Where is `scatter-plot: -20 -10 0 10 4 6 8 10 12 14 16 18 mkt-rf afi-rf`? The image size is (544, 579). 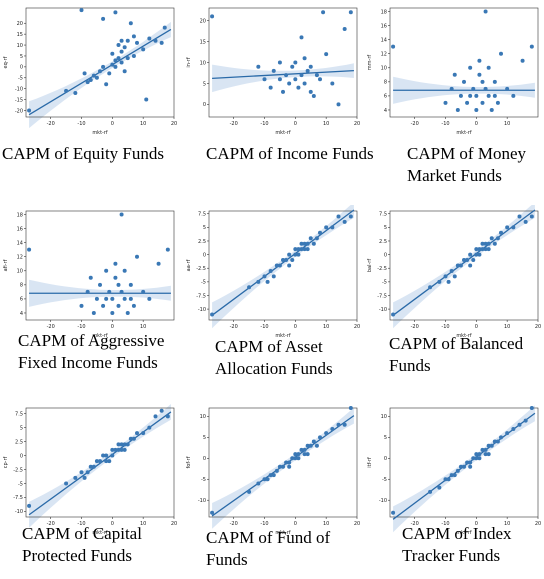
scatter-plot: -20 -10 0 10 4 6 8 10 12 14 16 18 mkt-rf afi-rf is located at coordinates (89, 274).